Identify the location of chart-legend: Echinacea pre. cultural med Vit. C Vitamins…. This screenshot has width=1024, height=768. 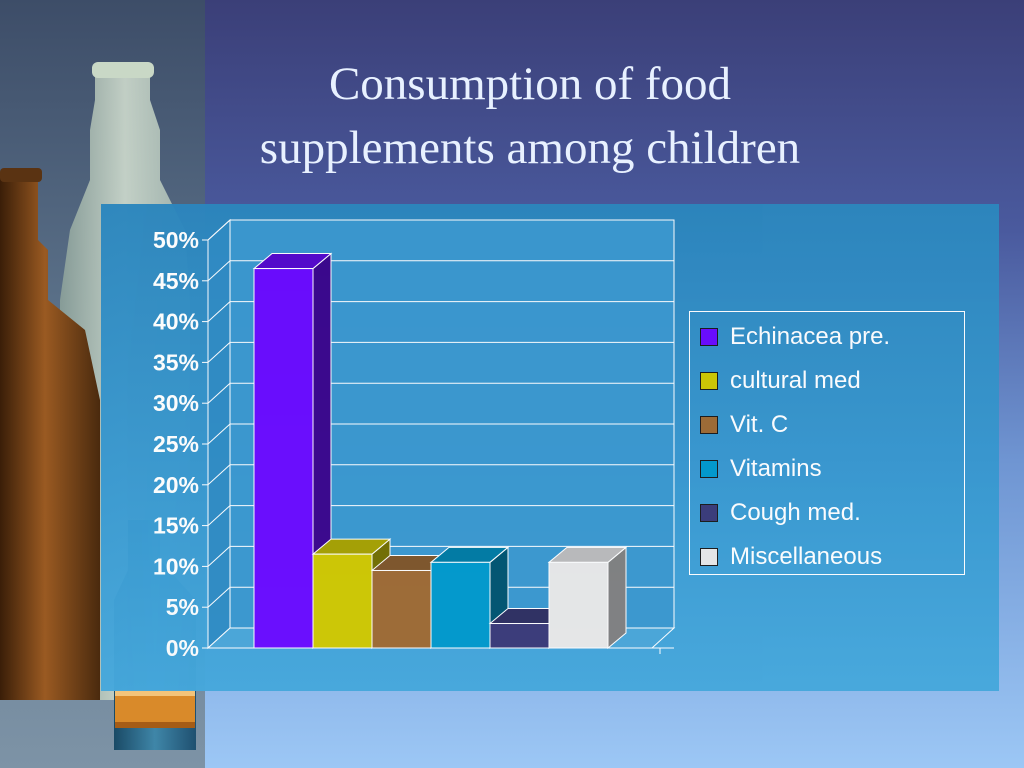
(827, 443).